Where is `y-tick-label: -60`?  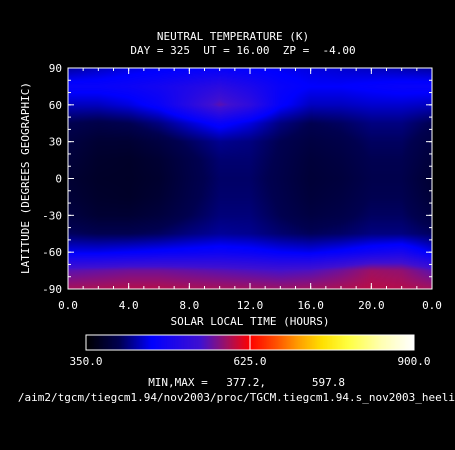 y-tick-label: -60 is located at coordinates (52, 252).